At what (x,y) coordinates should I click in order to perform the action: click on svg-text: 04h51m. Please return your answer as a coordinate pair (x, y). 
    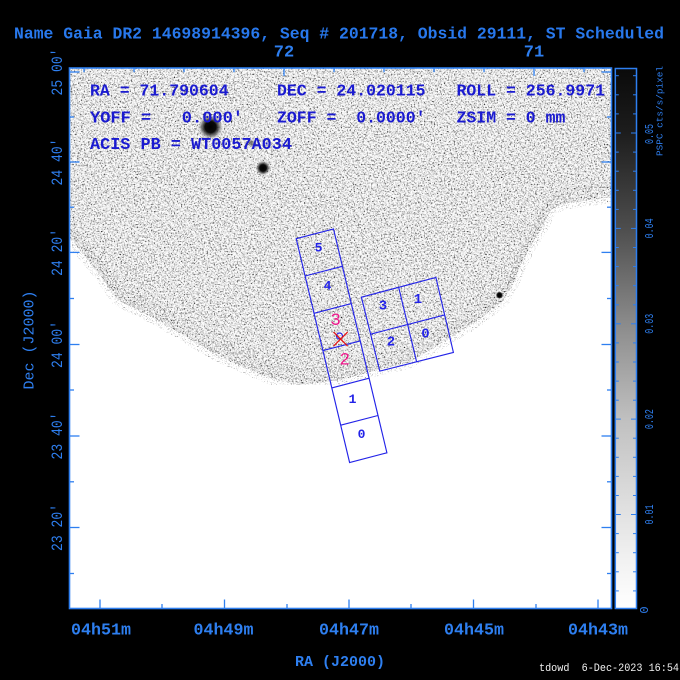
    Looking at the image, I should click on (101, 631).